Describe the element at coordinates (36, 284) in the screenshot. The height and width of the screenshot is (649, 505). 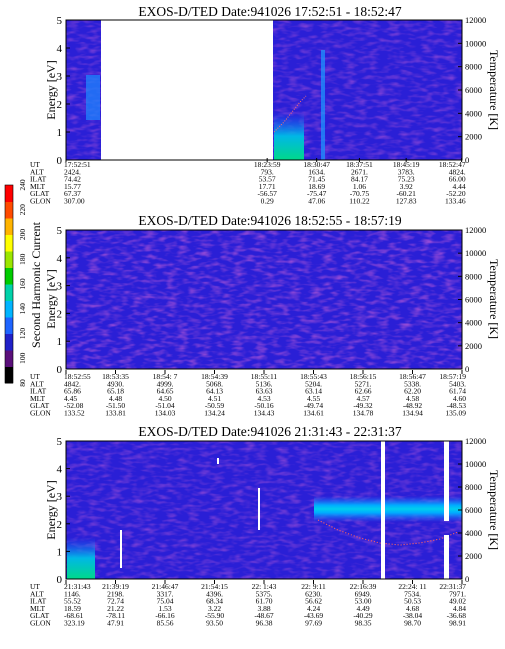
I see `colorbar-label: Second Harmonic Current` at that location.